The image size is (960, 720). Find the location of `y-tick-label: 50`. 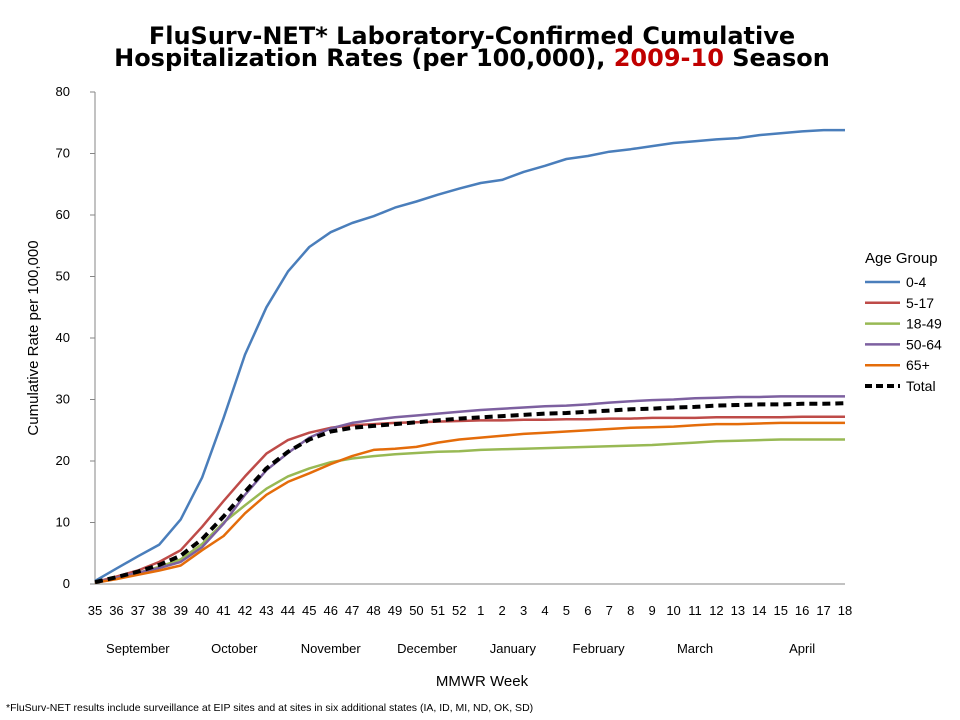

y-tick-label: 50 is located at coordinates (63, 276).